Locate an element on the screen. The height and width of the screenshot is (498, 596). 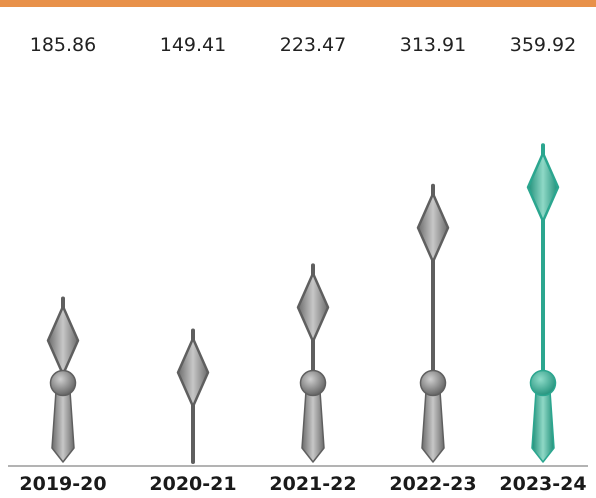
value-label: 313.91 is located at coordinates (433, 45).